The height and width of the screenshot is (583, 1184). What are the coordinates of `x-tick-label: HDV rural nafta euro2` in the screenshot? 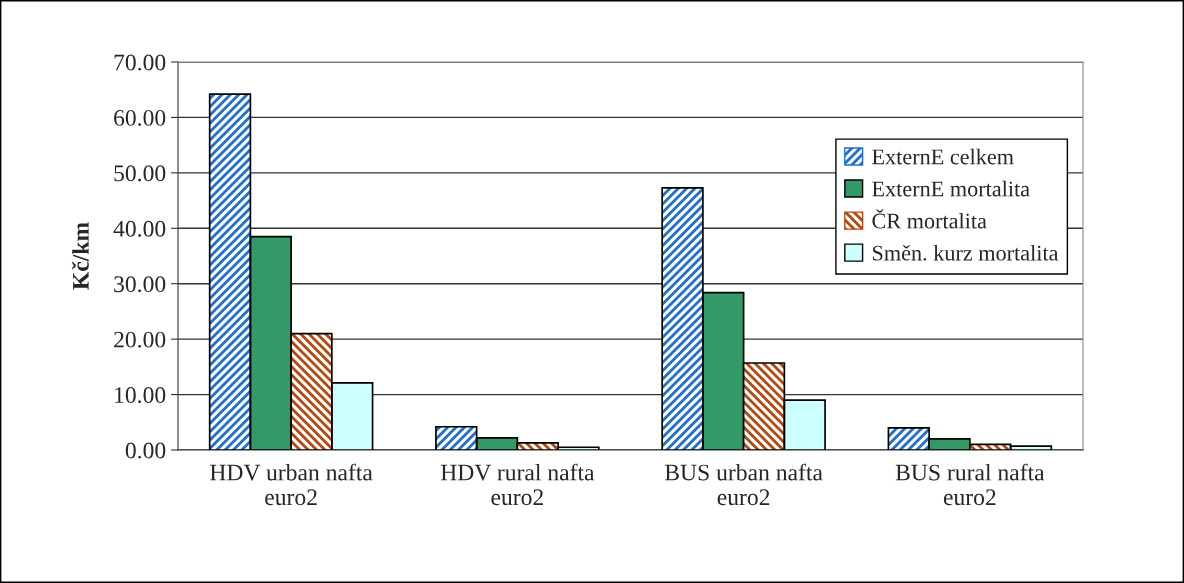 It's located at (517, 484).